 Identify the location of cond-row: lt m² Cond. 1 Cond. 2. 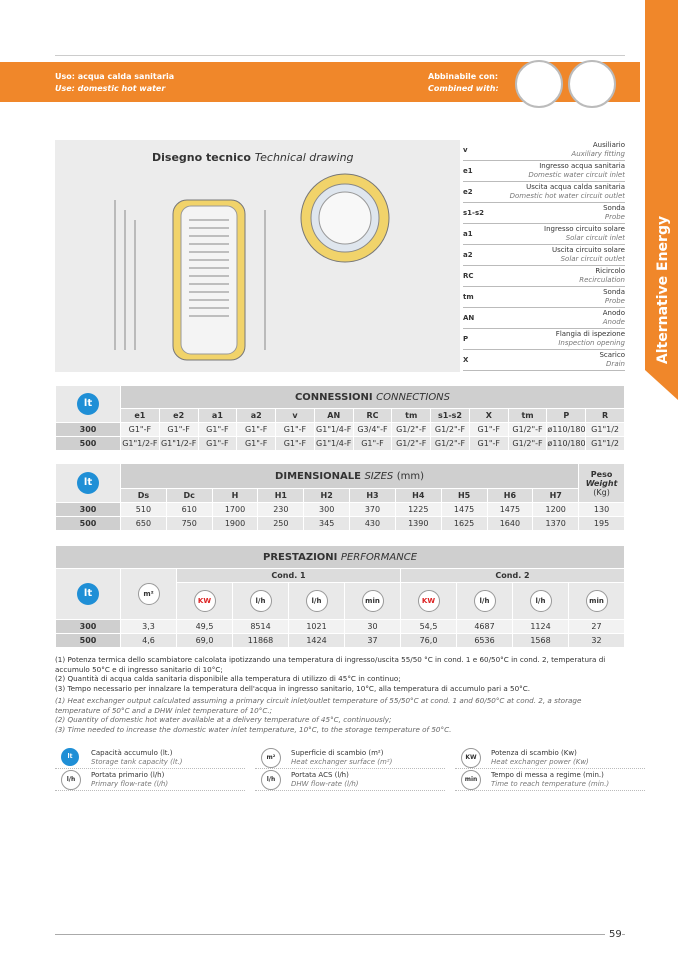
(340, 594).